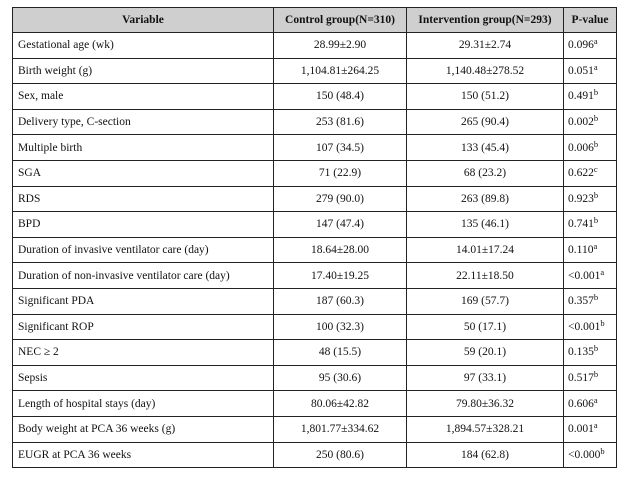  I want to click on cell-intervention: 150 (51.2), so click(485, 96).